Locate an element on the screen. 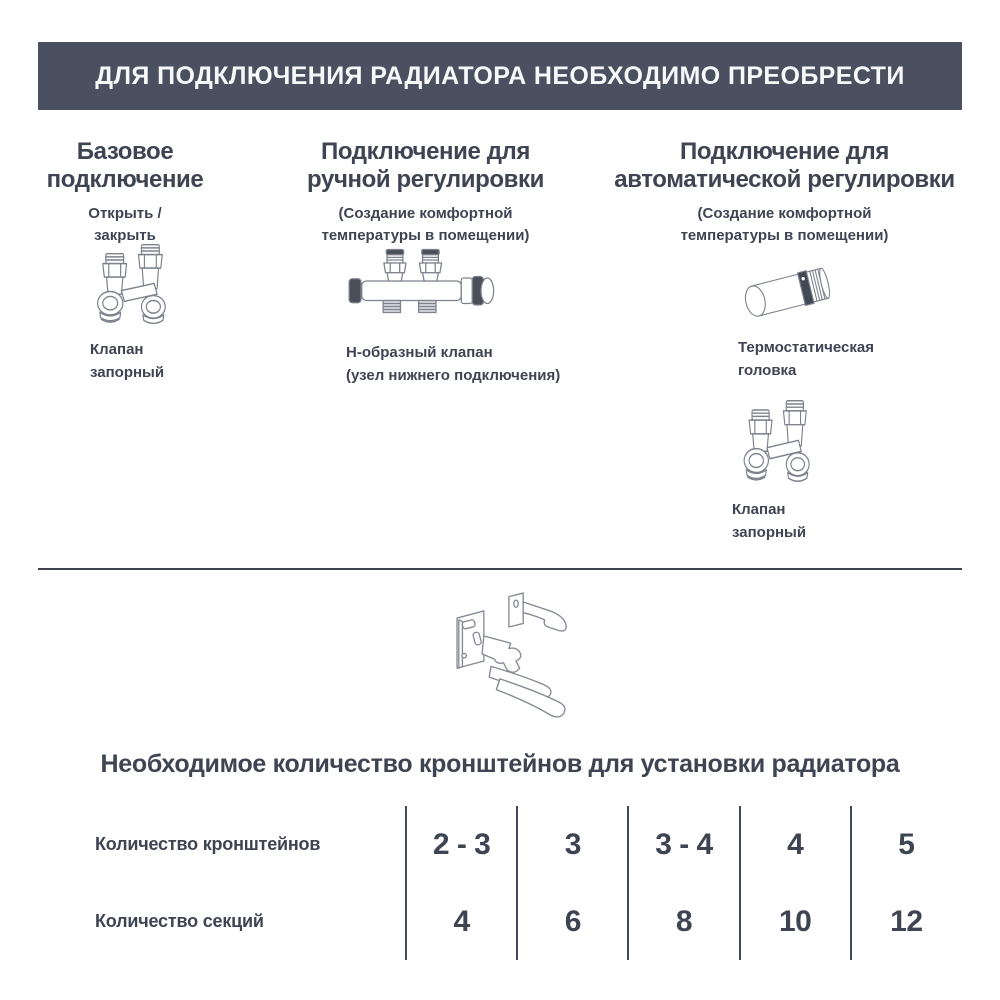 The height and width of the screenshot is (1000, 1000). table-value-column: 4 10 is located at coordinates (794, 883).